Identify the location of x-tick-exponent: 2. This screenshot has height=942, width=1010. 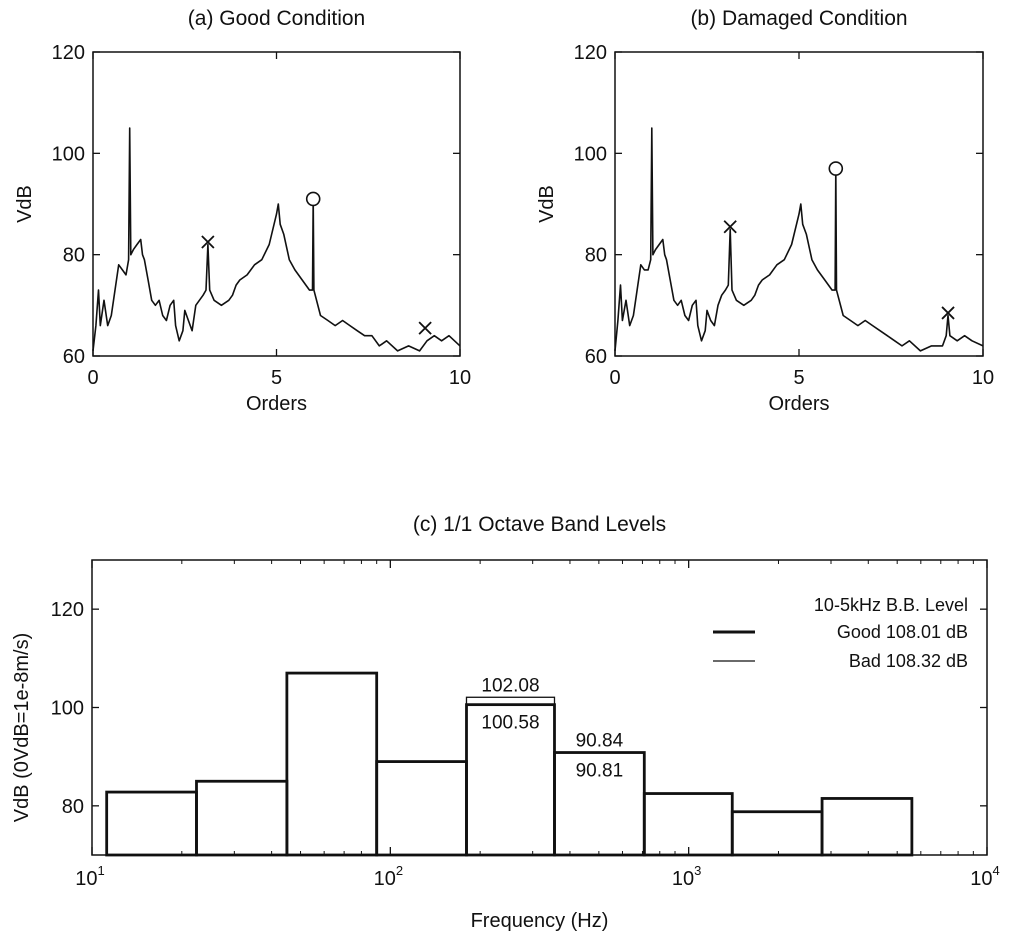
(399, 870).